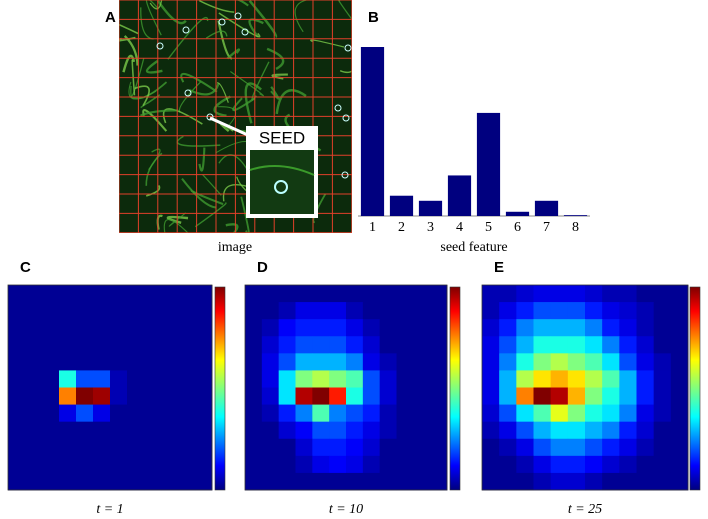  Describe the element at coordinates (262, 267) in the screenshot. I see `panel-label: D` at that location.